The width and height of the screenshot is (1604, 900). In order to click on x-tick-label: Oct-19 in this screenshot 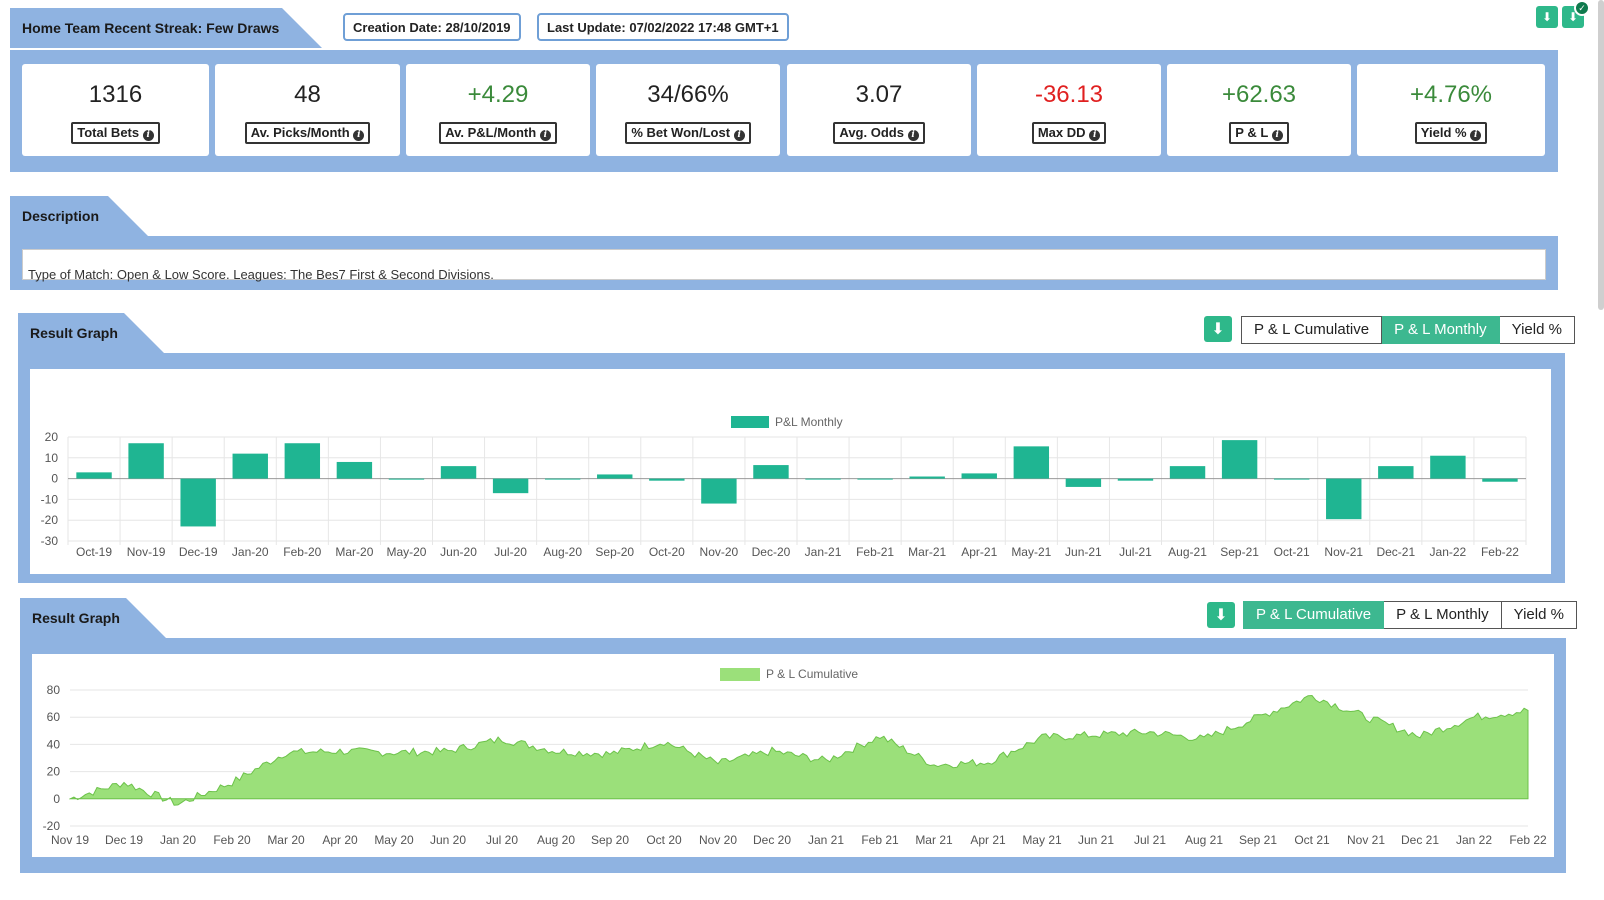, I will do `click(94, 552)`.